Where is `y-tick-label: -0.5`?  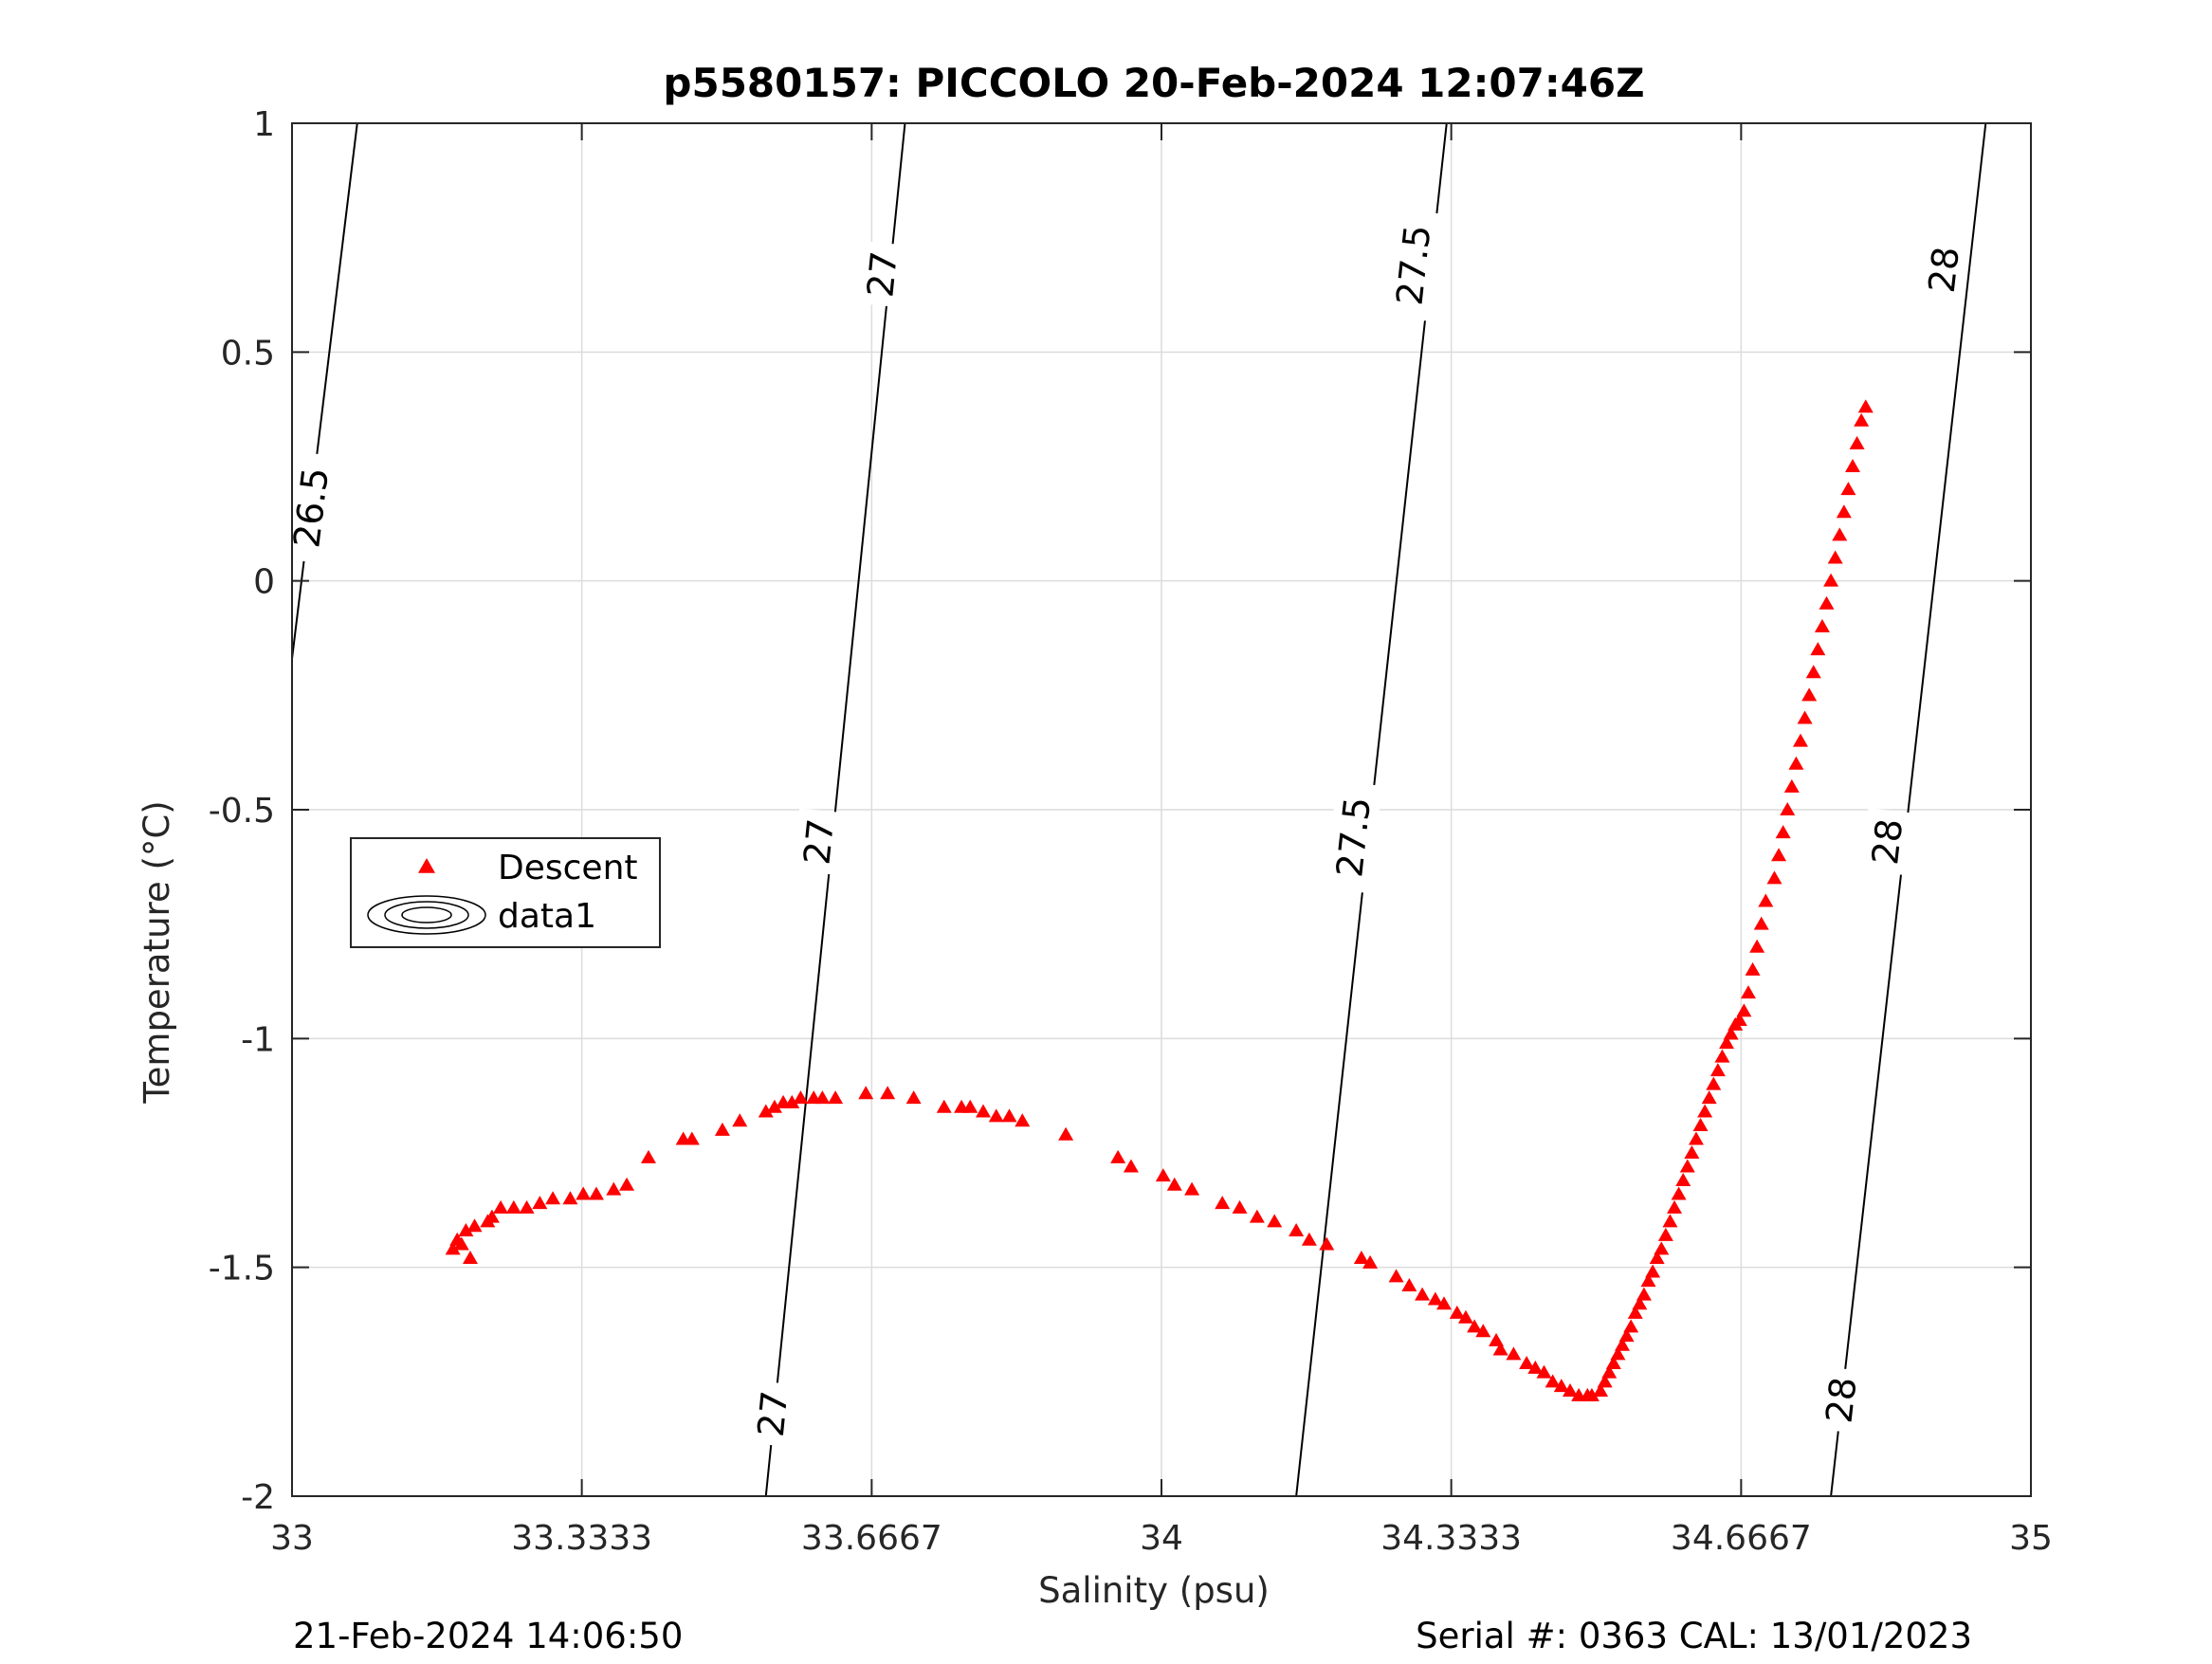 y-tick-label: -0.5 is located at coordinates (242, 811).